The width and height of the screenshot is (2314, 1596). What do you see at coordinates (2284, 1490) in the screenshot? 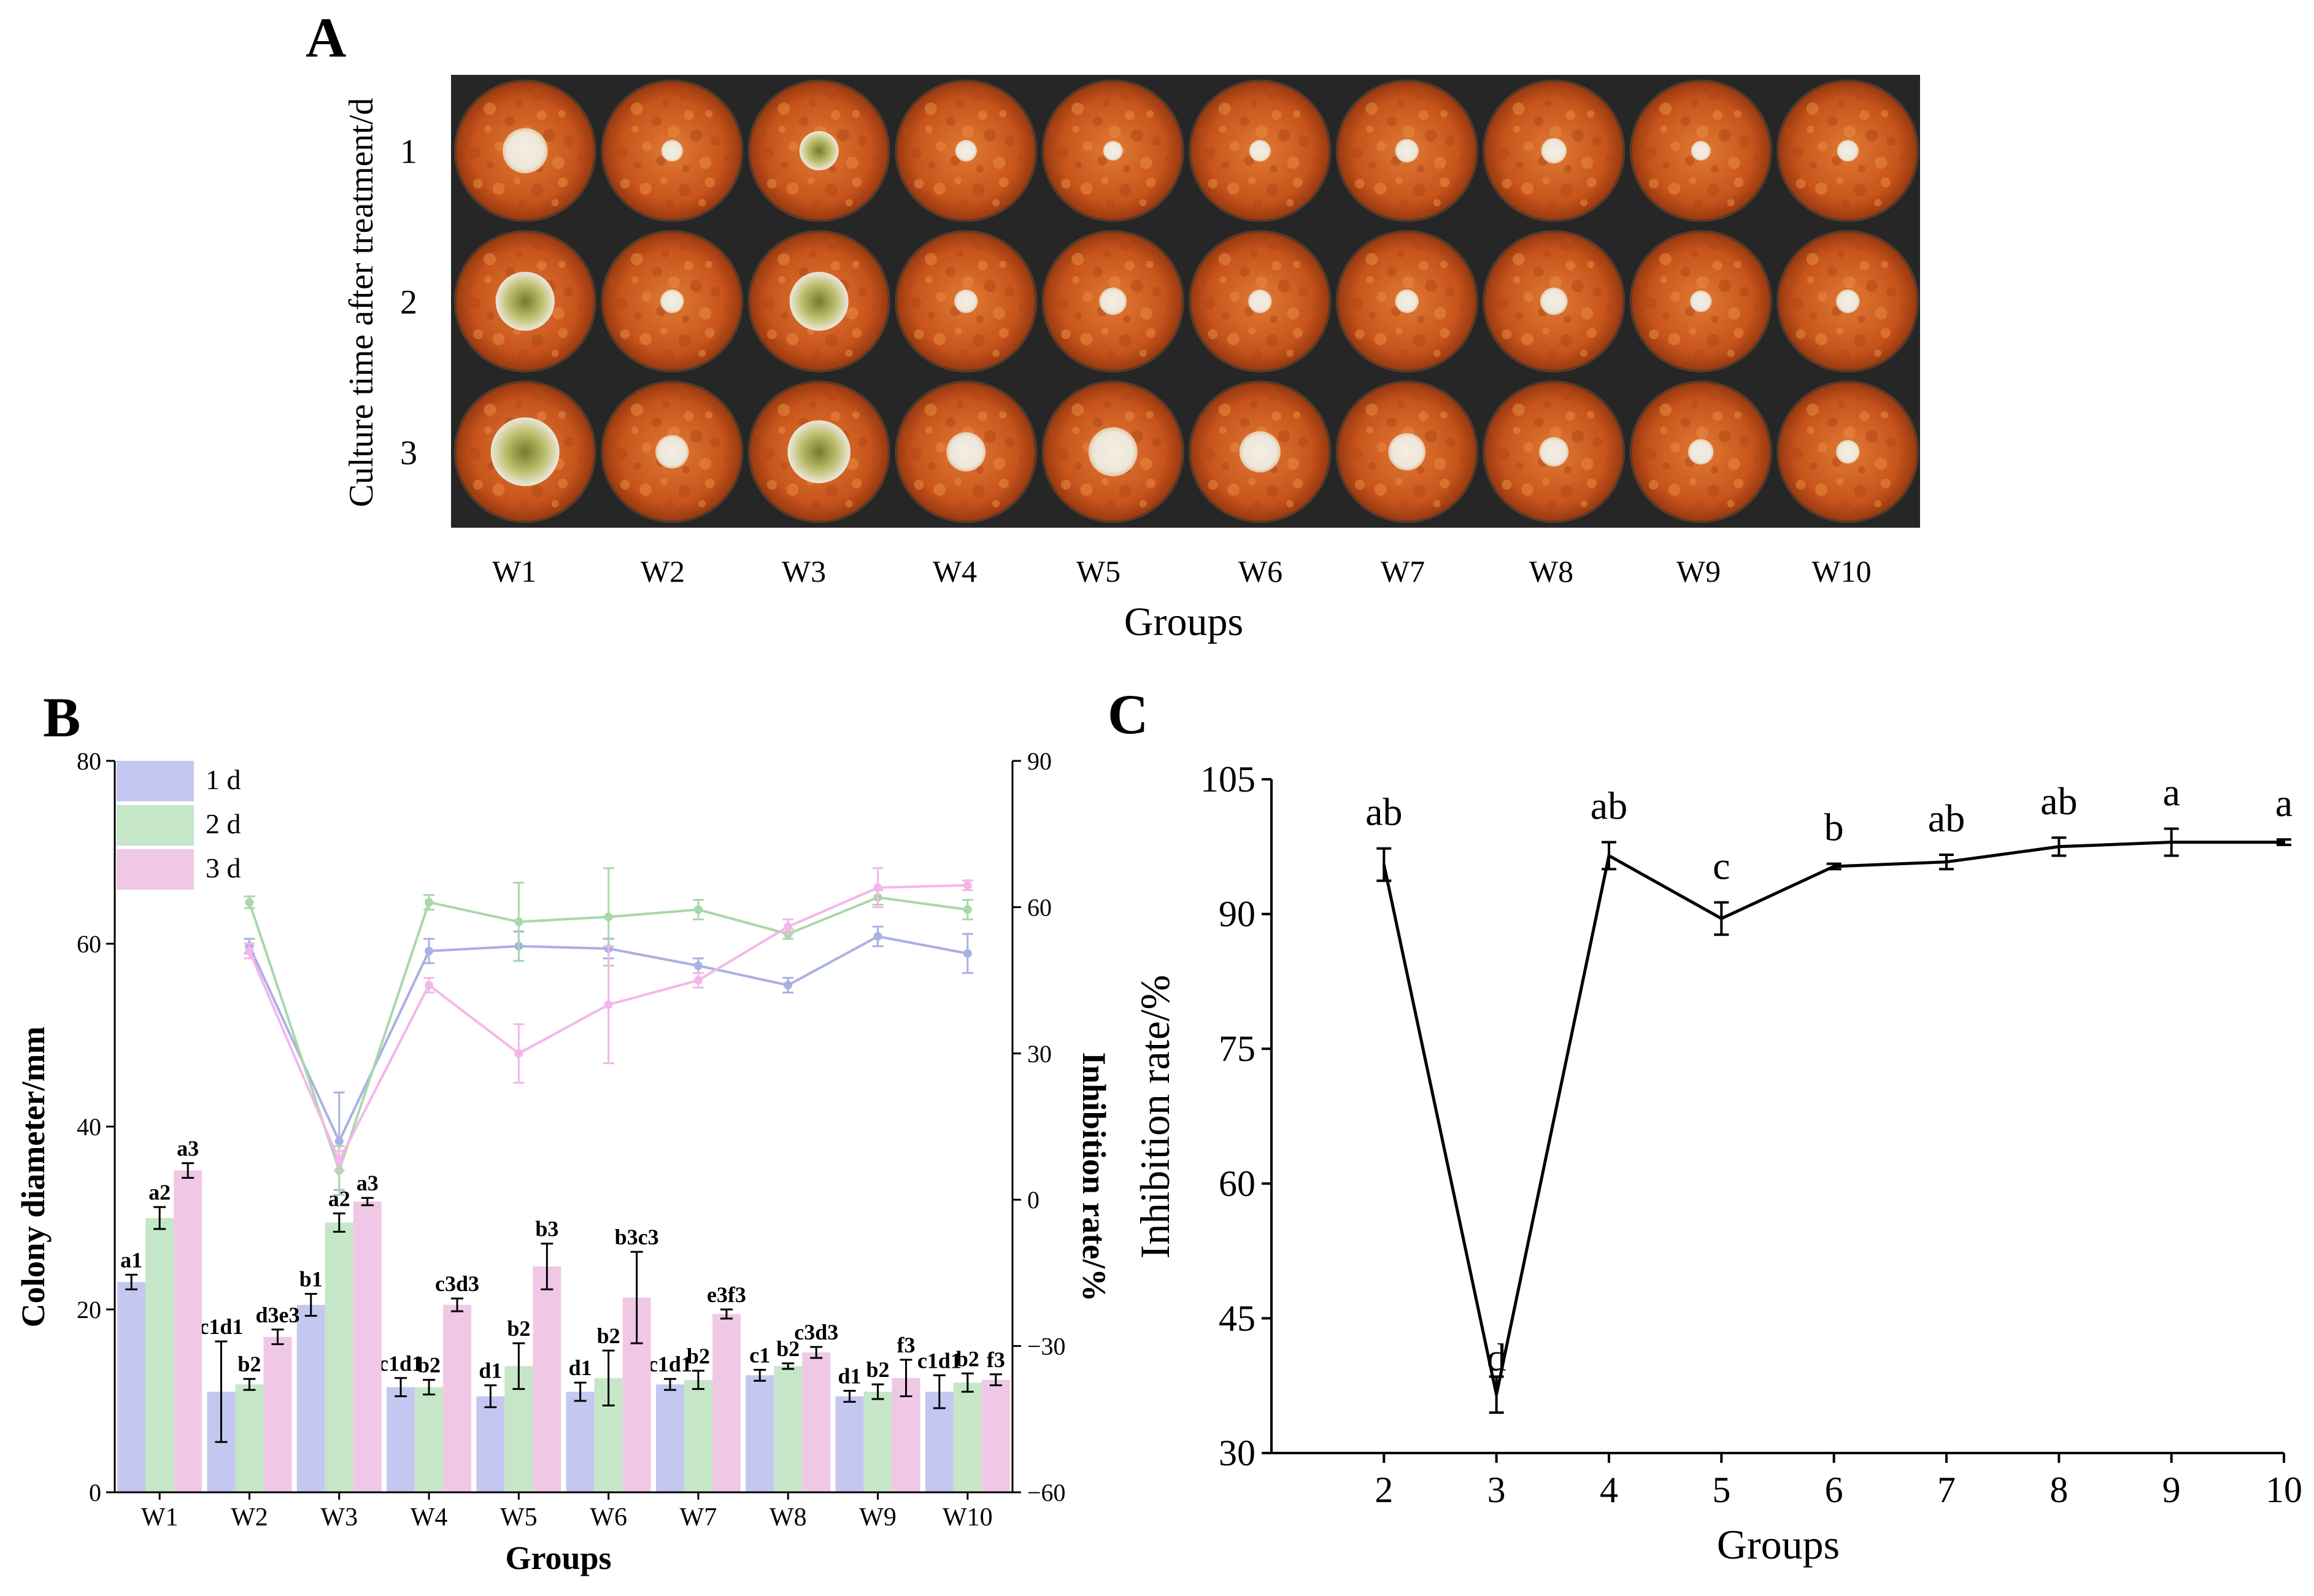
I see `c-xtick-label: 10` at bounding box center [2284, 1490].